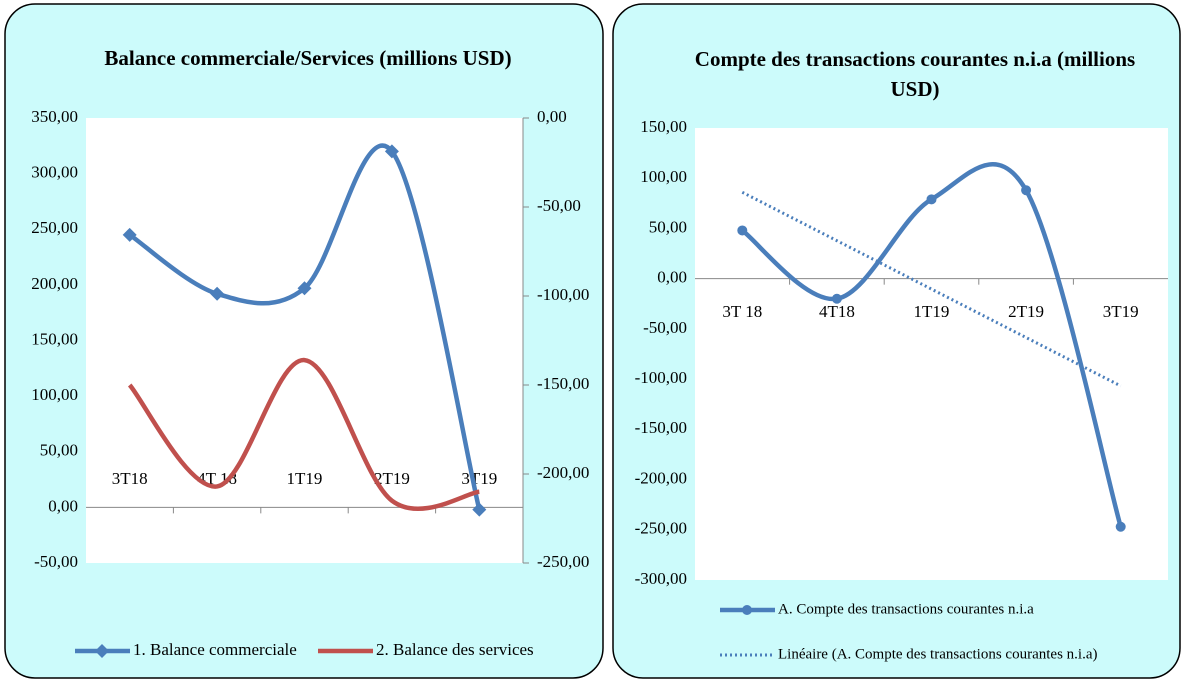 This screenshot has height=681, width=1184. I want to click on y2-tick-label: -50,00, so click(559, 205).